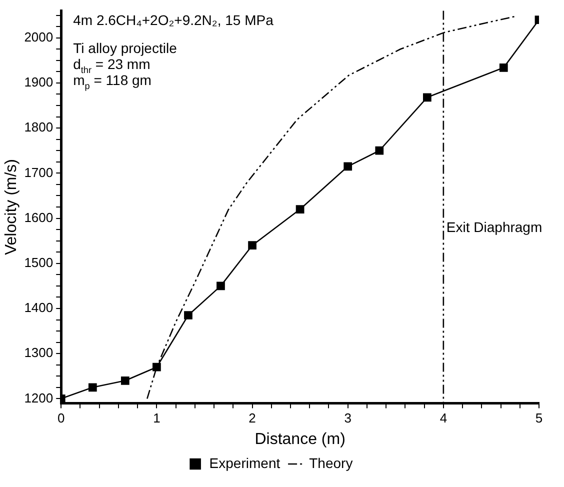 The width and height of the screenshot is (564, 487). What do you see at coordinates (156, 418) in the screenshot?
I see `x-tick-label: 1` at bounding box center [156, 418].